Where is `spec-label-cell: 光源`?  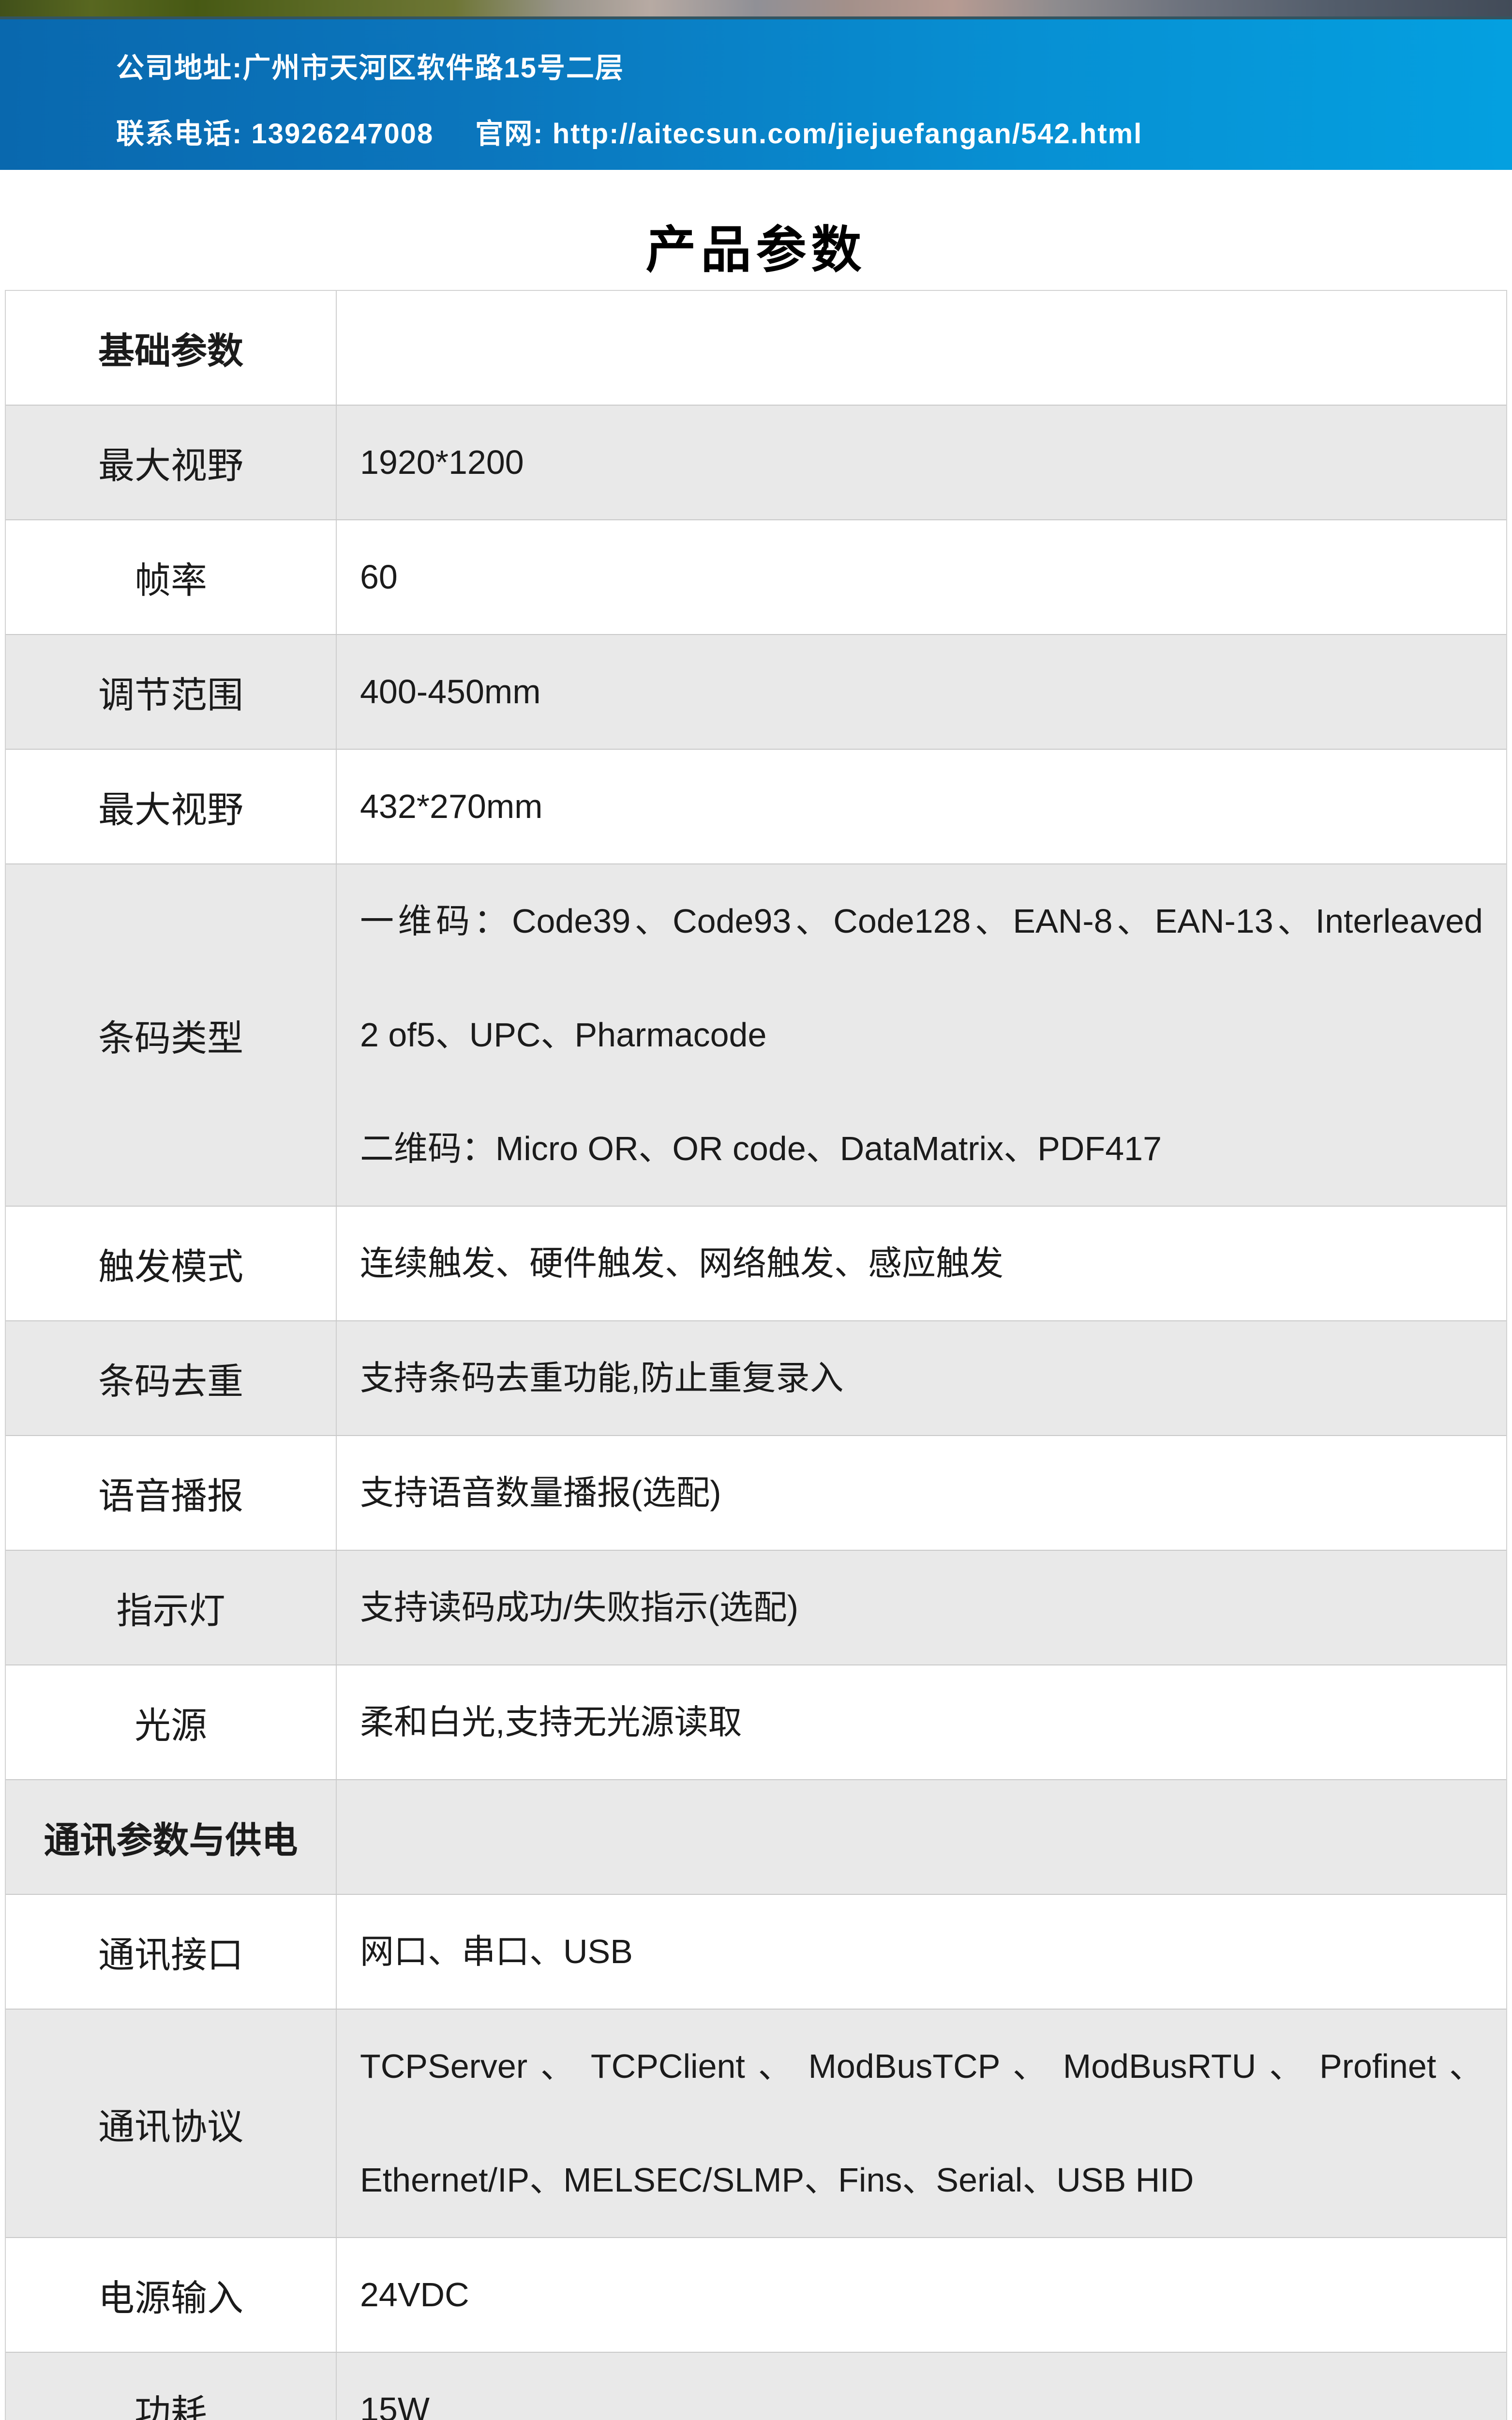 spec-label-cell: 光源 is located at coordinates (171, 1722).